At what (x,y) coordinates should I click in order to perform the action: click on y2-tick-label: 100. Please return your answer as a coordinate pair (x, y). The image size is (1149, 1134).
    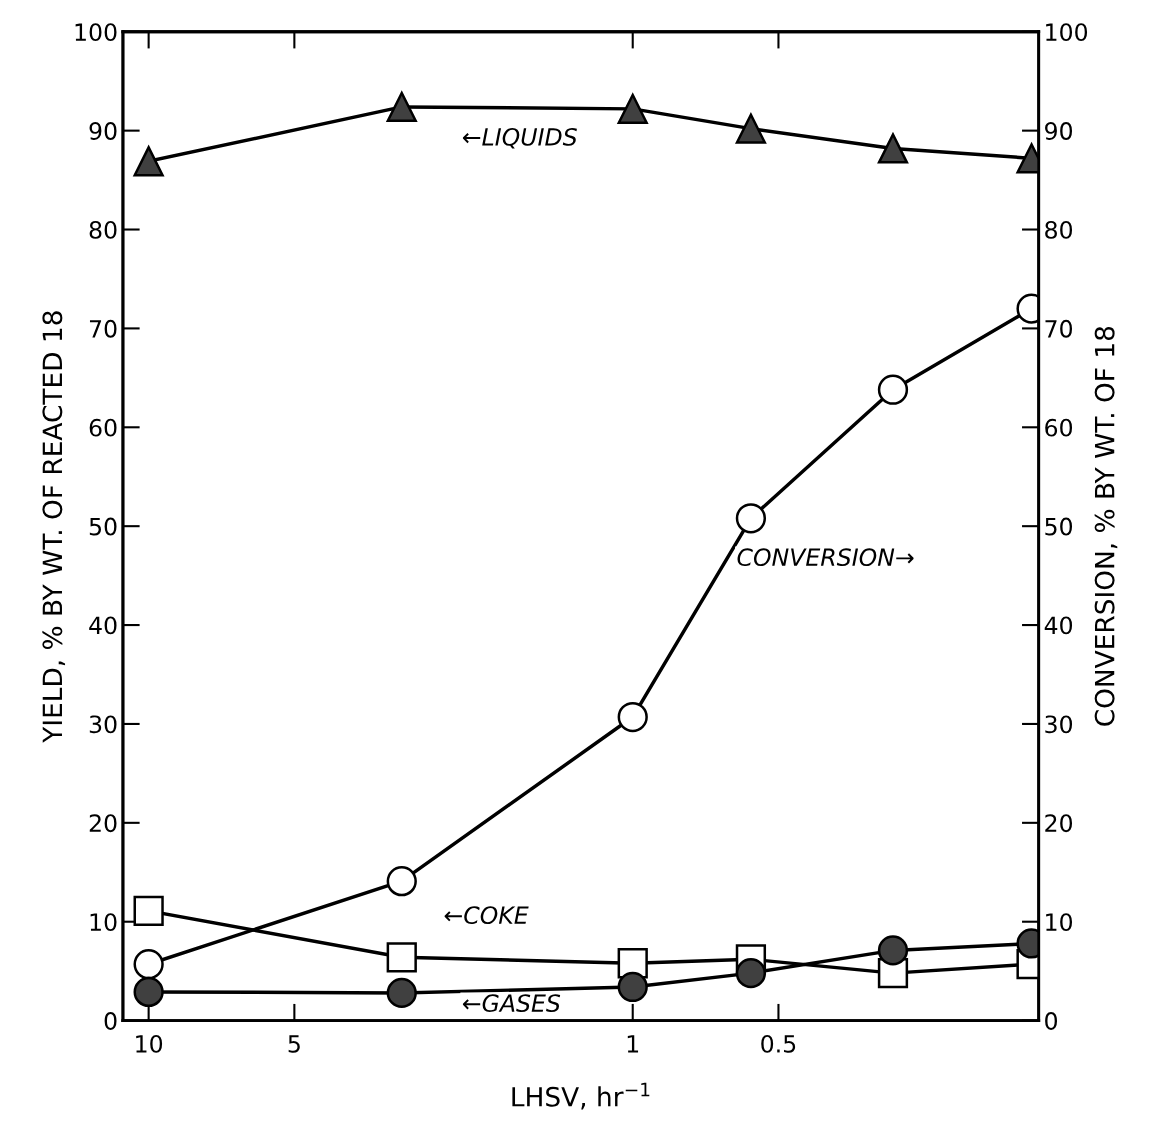
    Looking at the image, I should click on (1067, 32).